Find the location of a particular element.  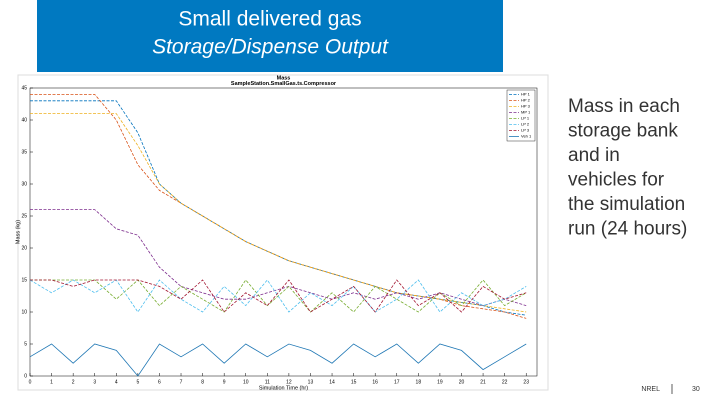

x-tick-label: 2 is located at coordinates (73, 382).